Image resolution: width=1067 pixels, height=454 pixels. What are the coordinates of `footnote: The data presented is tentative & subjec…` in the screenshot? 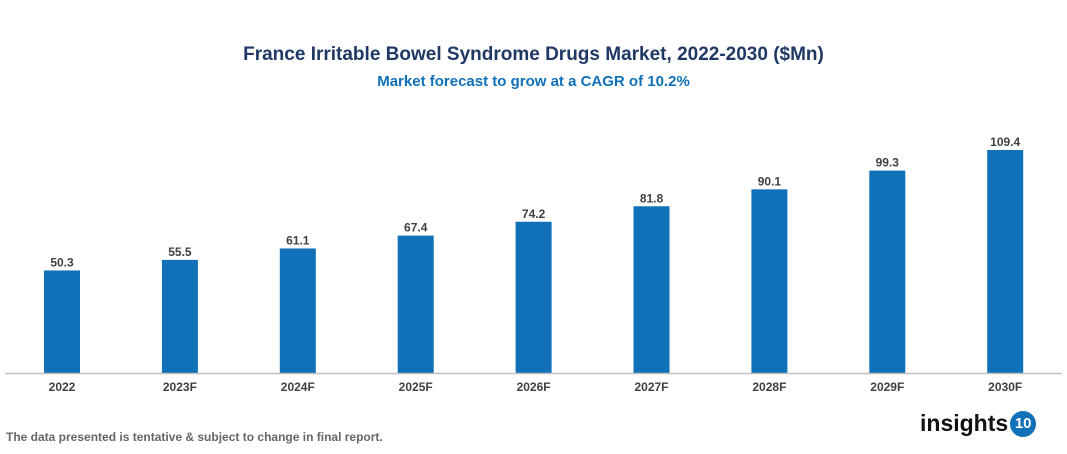 It's located at (194, 437).